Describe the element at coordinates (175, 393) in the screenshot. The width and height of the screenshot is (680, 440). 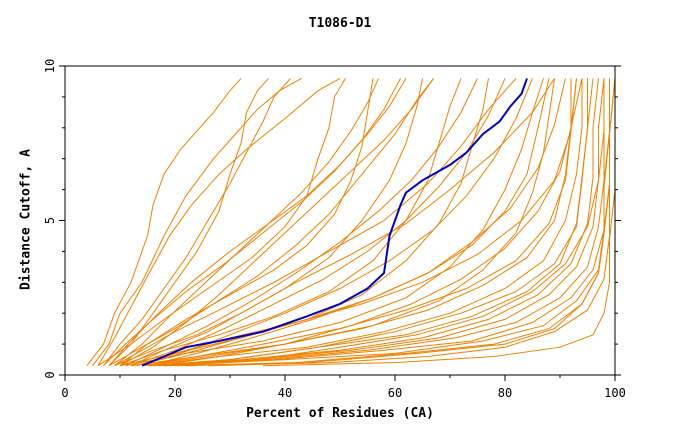
I see `x-tick-label-20: 20` at that location.